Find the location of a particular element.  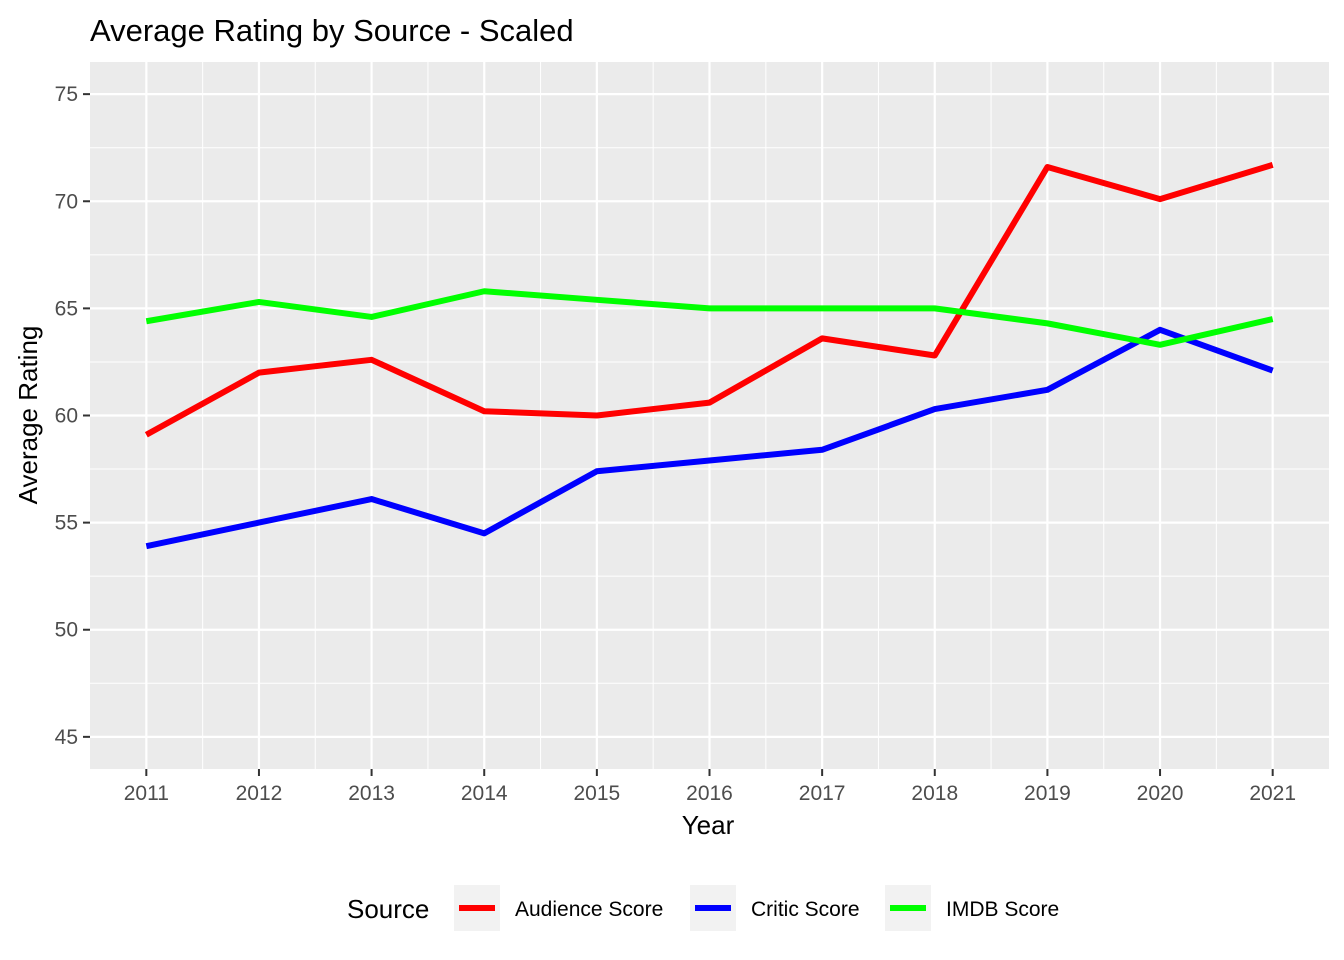

y-tick-label: 65 is located at coordinates (66, 308).